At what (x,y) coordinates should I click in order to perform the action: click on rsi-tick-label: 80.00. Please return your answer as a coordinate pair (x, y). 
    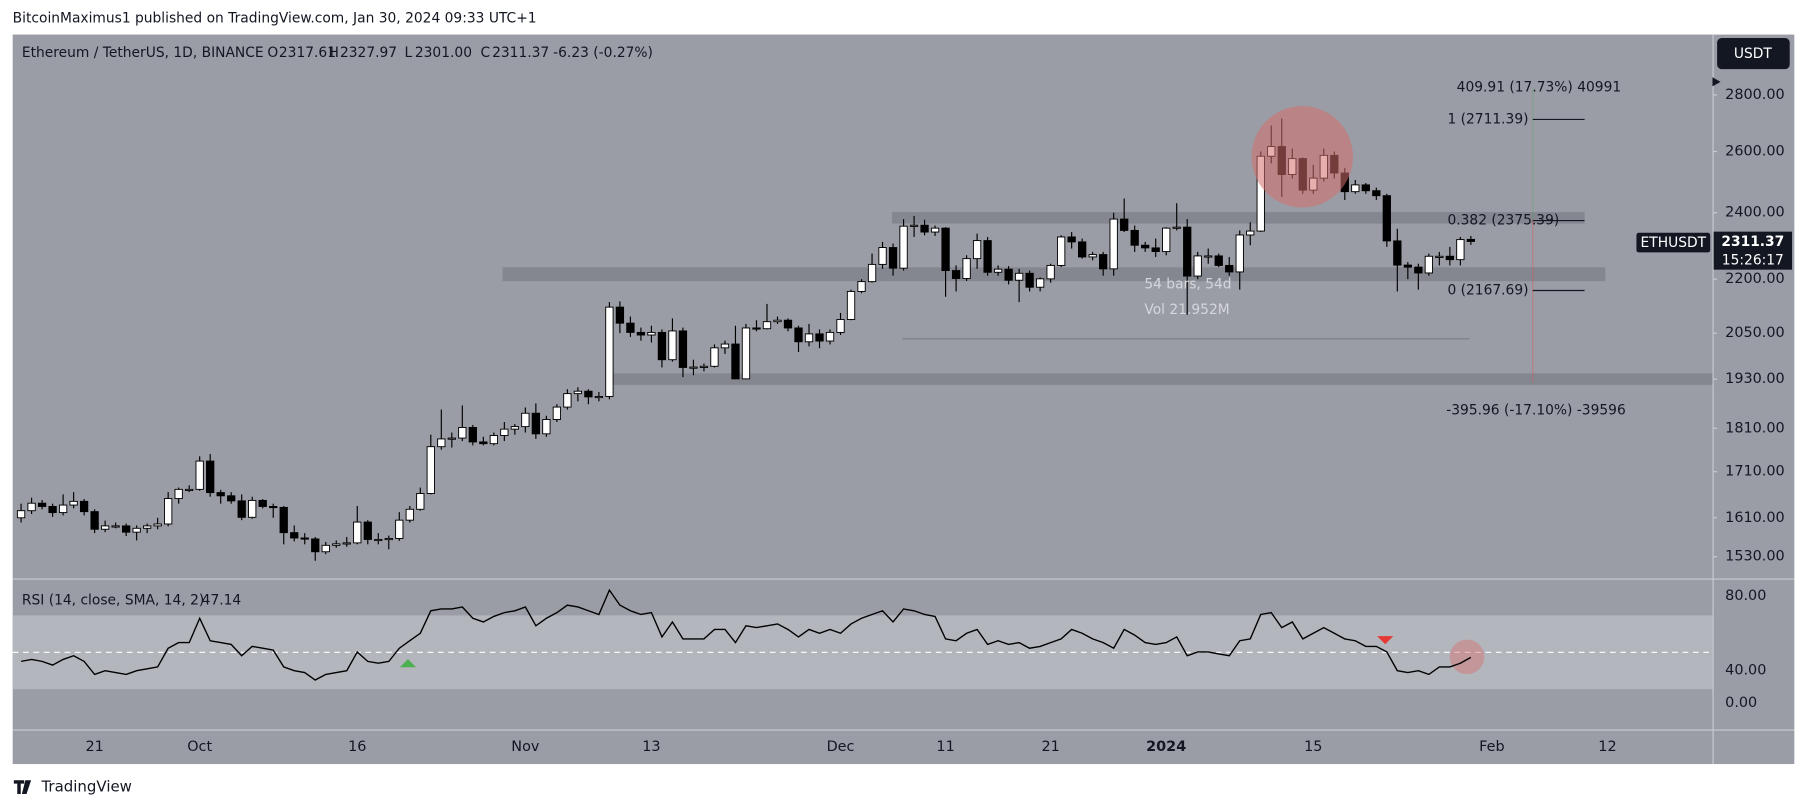
    Looking at the image, I should click on (1745, 596).